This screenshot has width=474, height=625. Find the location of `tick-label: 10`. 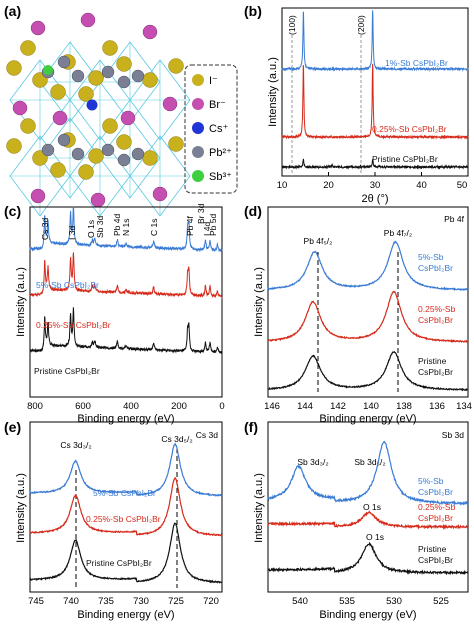

tick-label: 10 is located at coordinates (282, 185).